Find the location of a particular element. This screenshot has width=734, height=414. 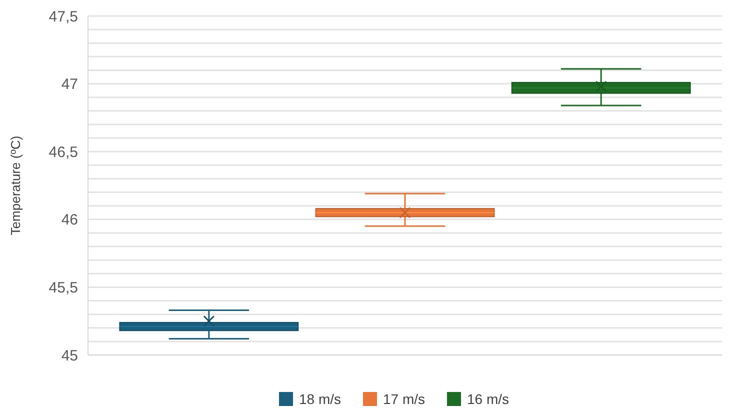

y-tick-label: 45,5 is located at coordinates (63, 287).